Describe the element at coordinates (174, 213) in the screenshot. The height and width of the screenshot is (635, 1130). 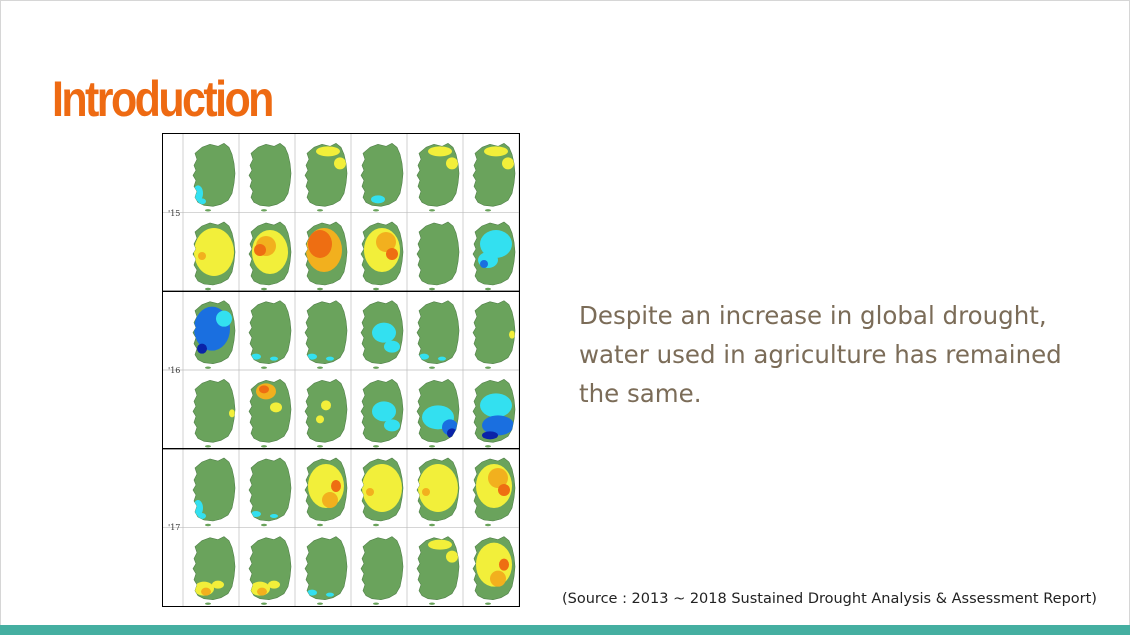
I see `year-label-2015: '15` at that location.